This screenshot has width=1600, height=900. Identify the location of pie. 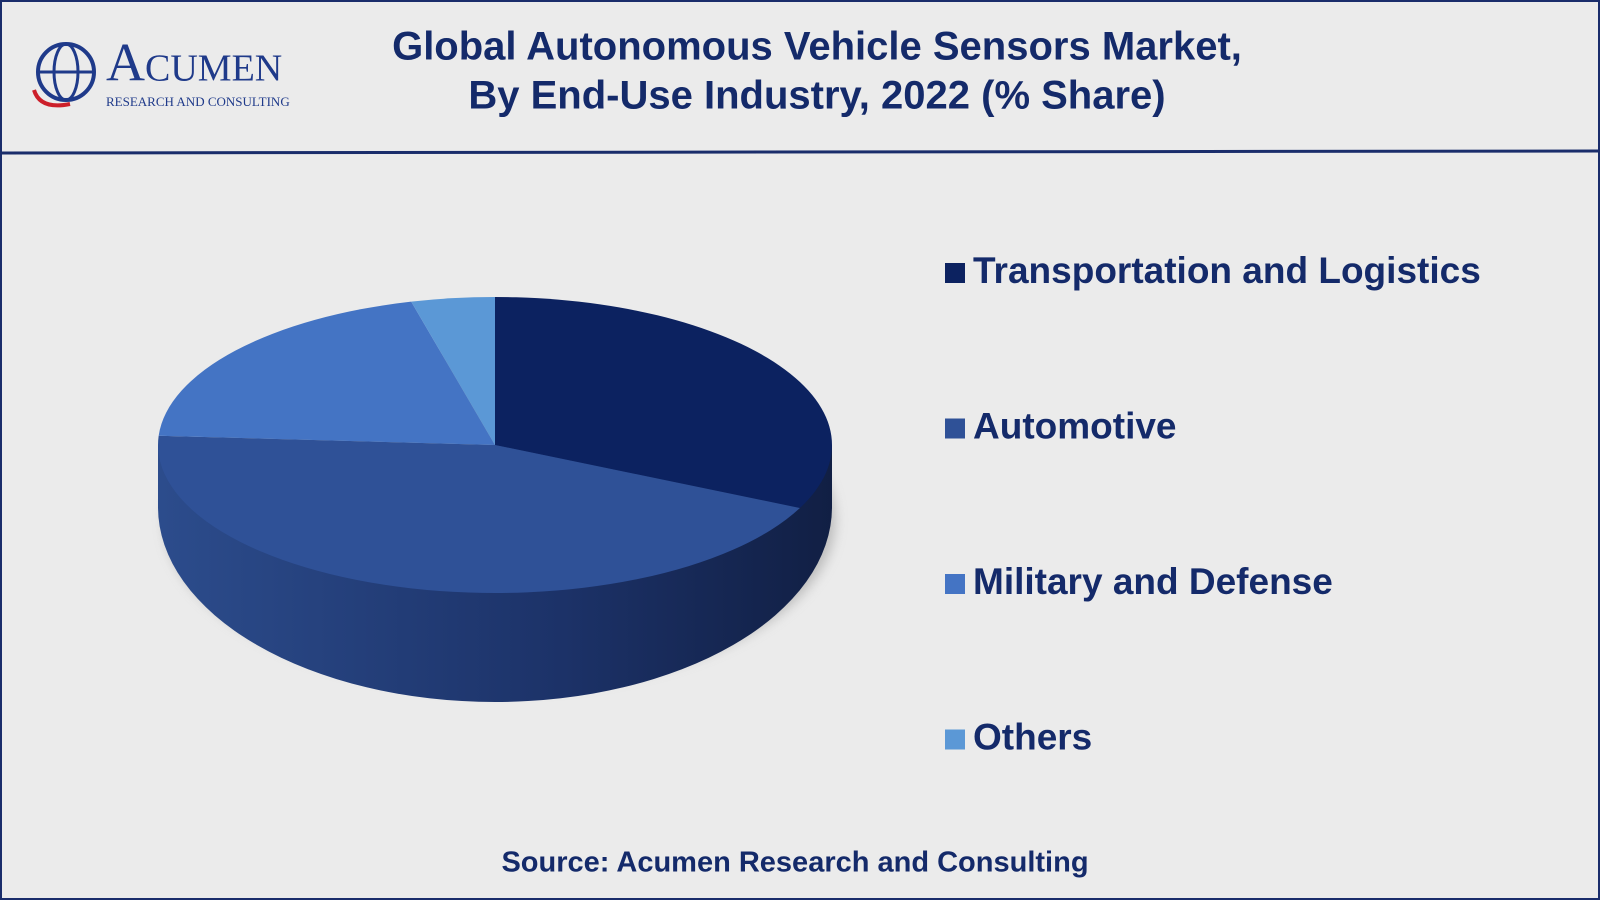
(495, 445).